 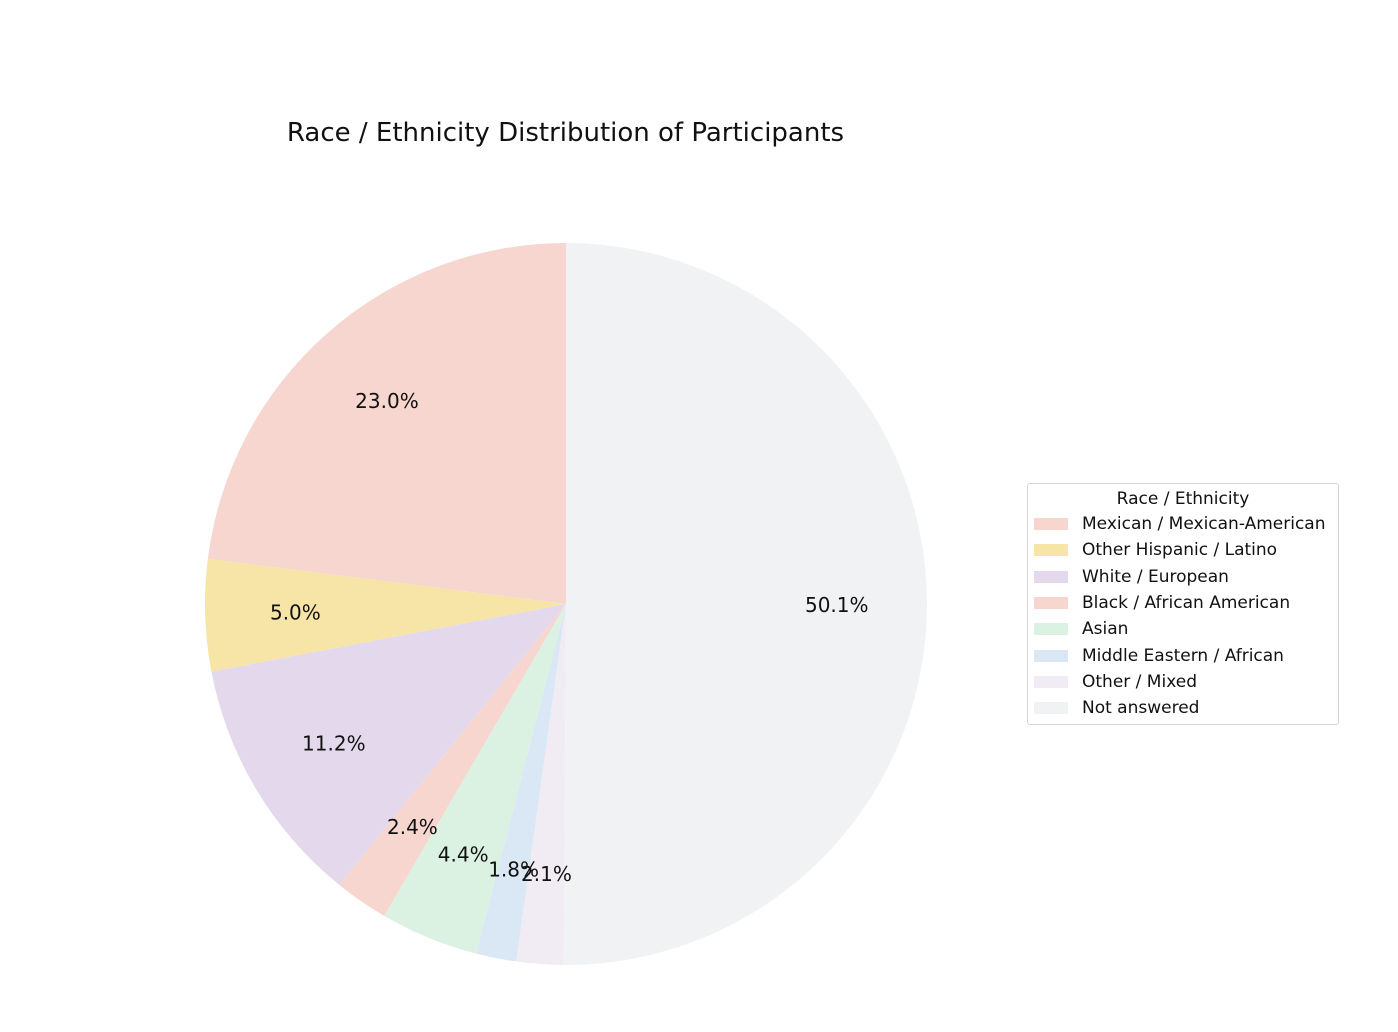 What do you see at coordinates (463, 854) in the screenshot?
I see `pie-label-asian: 4.4%` at bounding box center [463, 854].